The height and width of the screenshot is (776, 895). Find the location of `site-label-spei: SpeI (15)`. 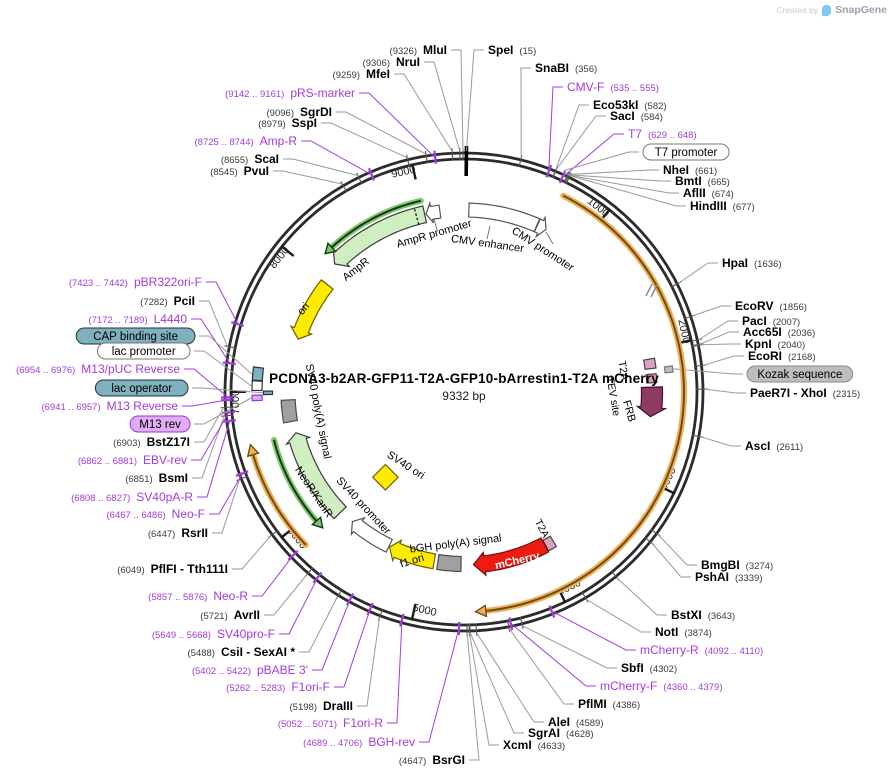

site-label-spei: SpeI (15) is located at coordinates (512, 50).